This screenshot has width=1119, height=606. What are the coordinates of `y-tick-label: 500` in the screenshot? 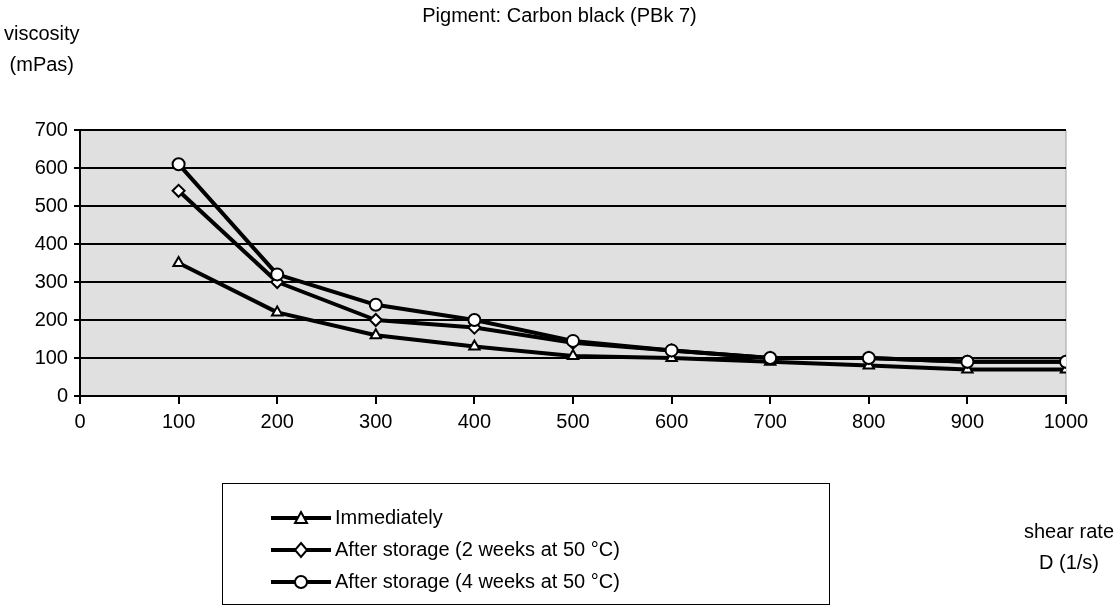 It's located at (51, 204).